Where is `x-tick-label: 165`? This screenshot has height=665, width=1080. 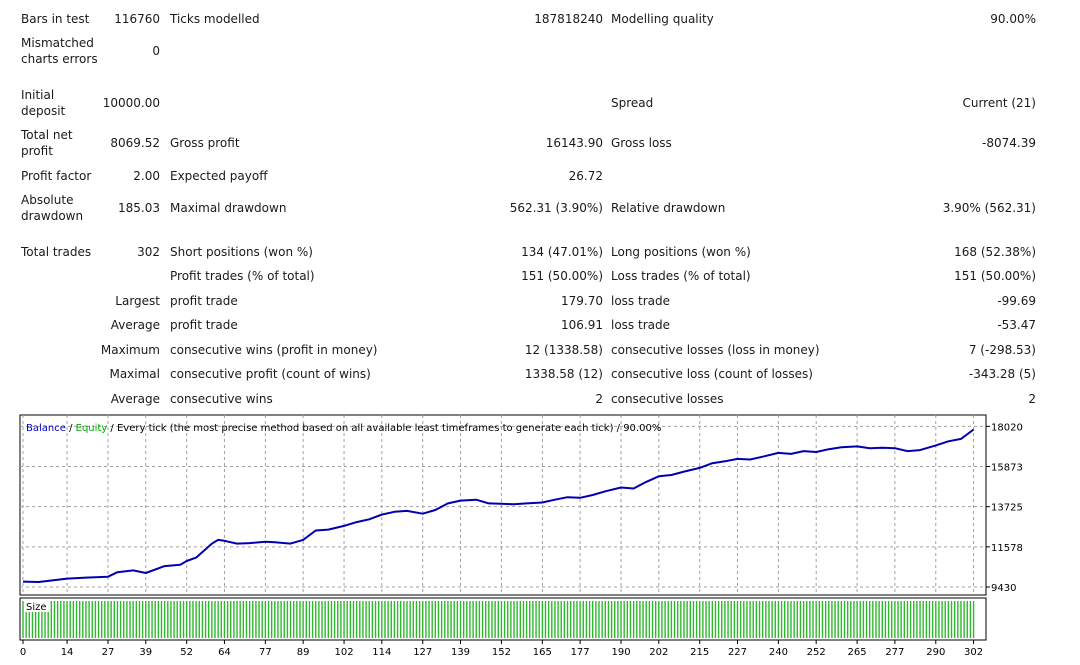
x-tick-label: 165 is located at coordinates (542, 652).